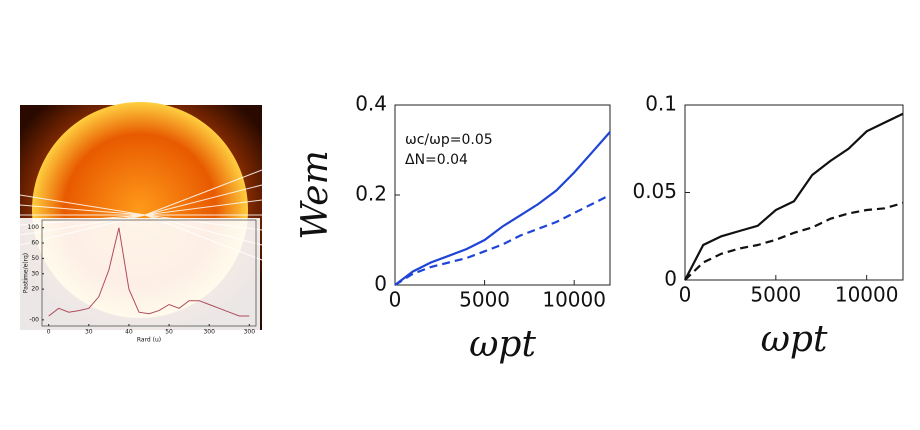  Describe the element at coordinates (169, 332) in the screenshot. I see `x-tick-label: 50` at that location.